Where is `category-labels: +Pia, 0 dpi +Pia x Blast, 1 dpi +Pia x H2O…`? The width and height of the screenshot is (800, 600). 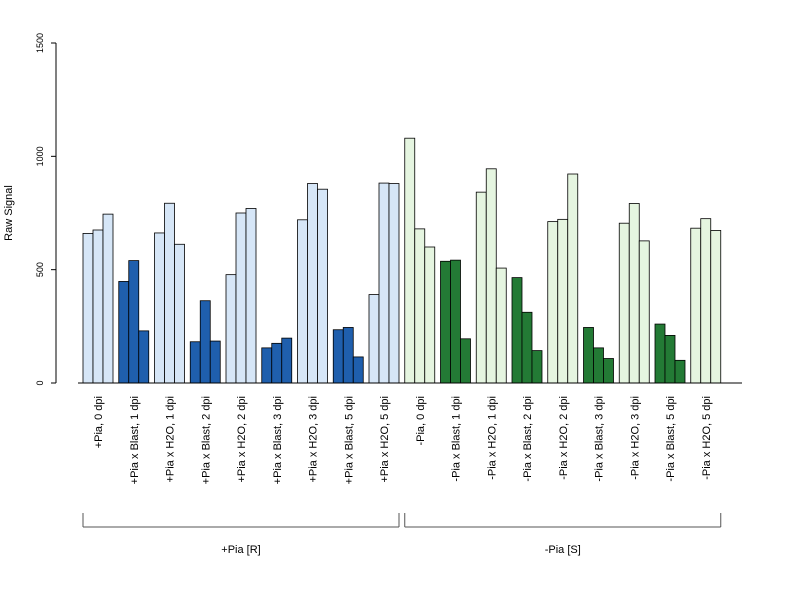
category-labels: +Pia, 0 dpi +Pia x Blast, 1 dpi +Pia x H2O… is located at coordinates (403, 440).